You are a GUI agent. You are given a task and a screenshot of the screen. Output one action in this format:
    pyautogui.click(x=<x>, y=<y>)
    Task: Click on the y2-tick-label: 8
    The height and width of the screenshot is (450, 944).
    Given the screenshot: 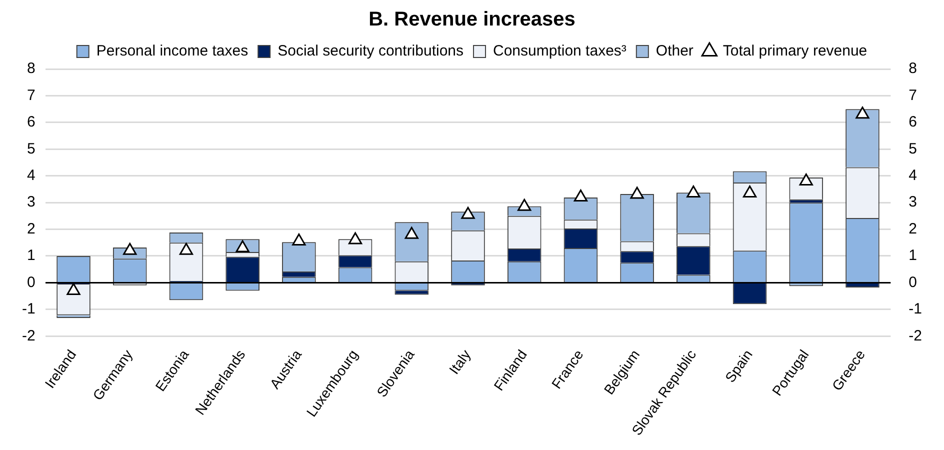 What is the action you would take?
    pyautogui.click(x=913, y=69)
    